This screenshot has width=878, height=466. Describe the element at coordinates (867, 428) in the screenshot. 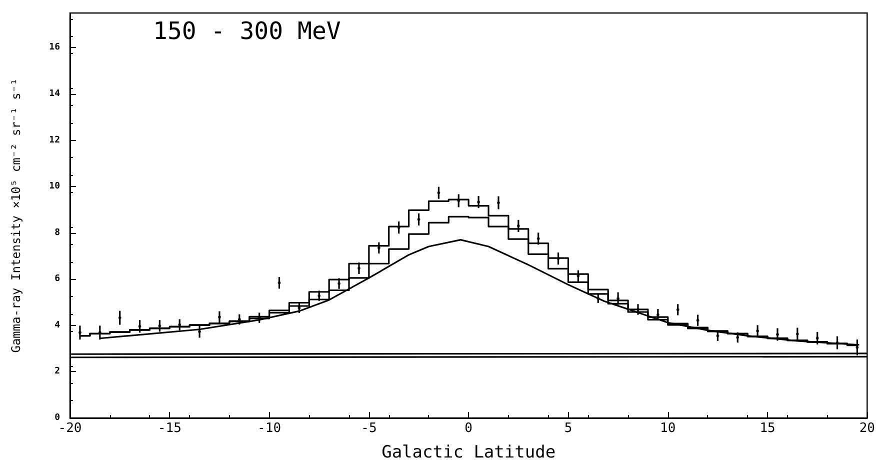

I see `x-tick-label: 20` at that location.